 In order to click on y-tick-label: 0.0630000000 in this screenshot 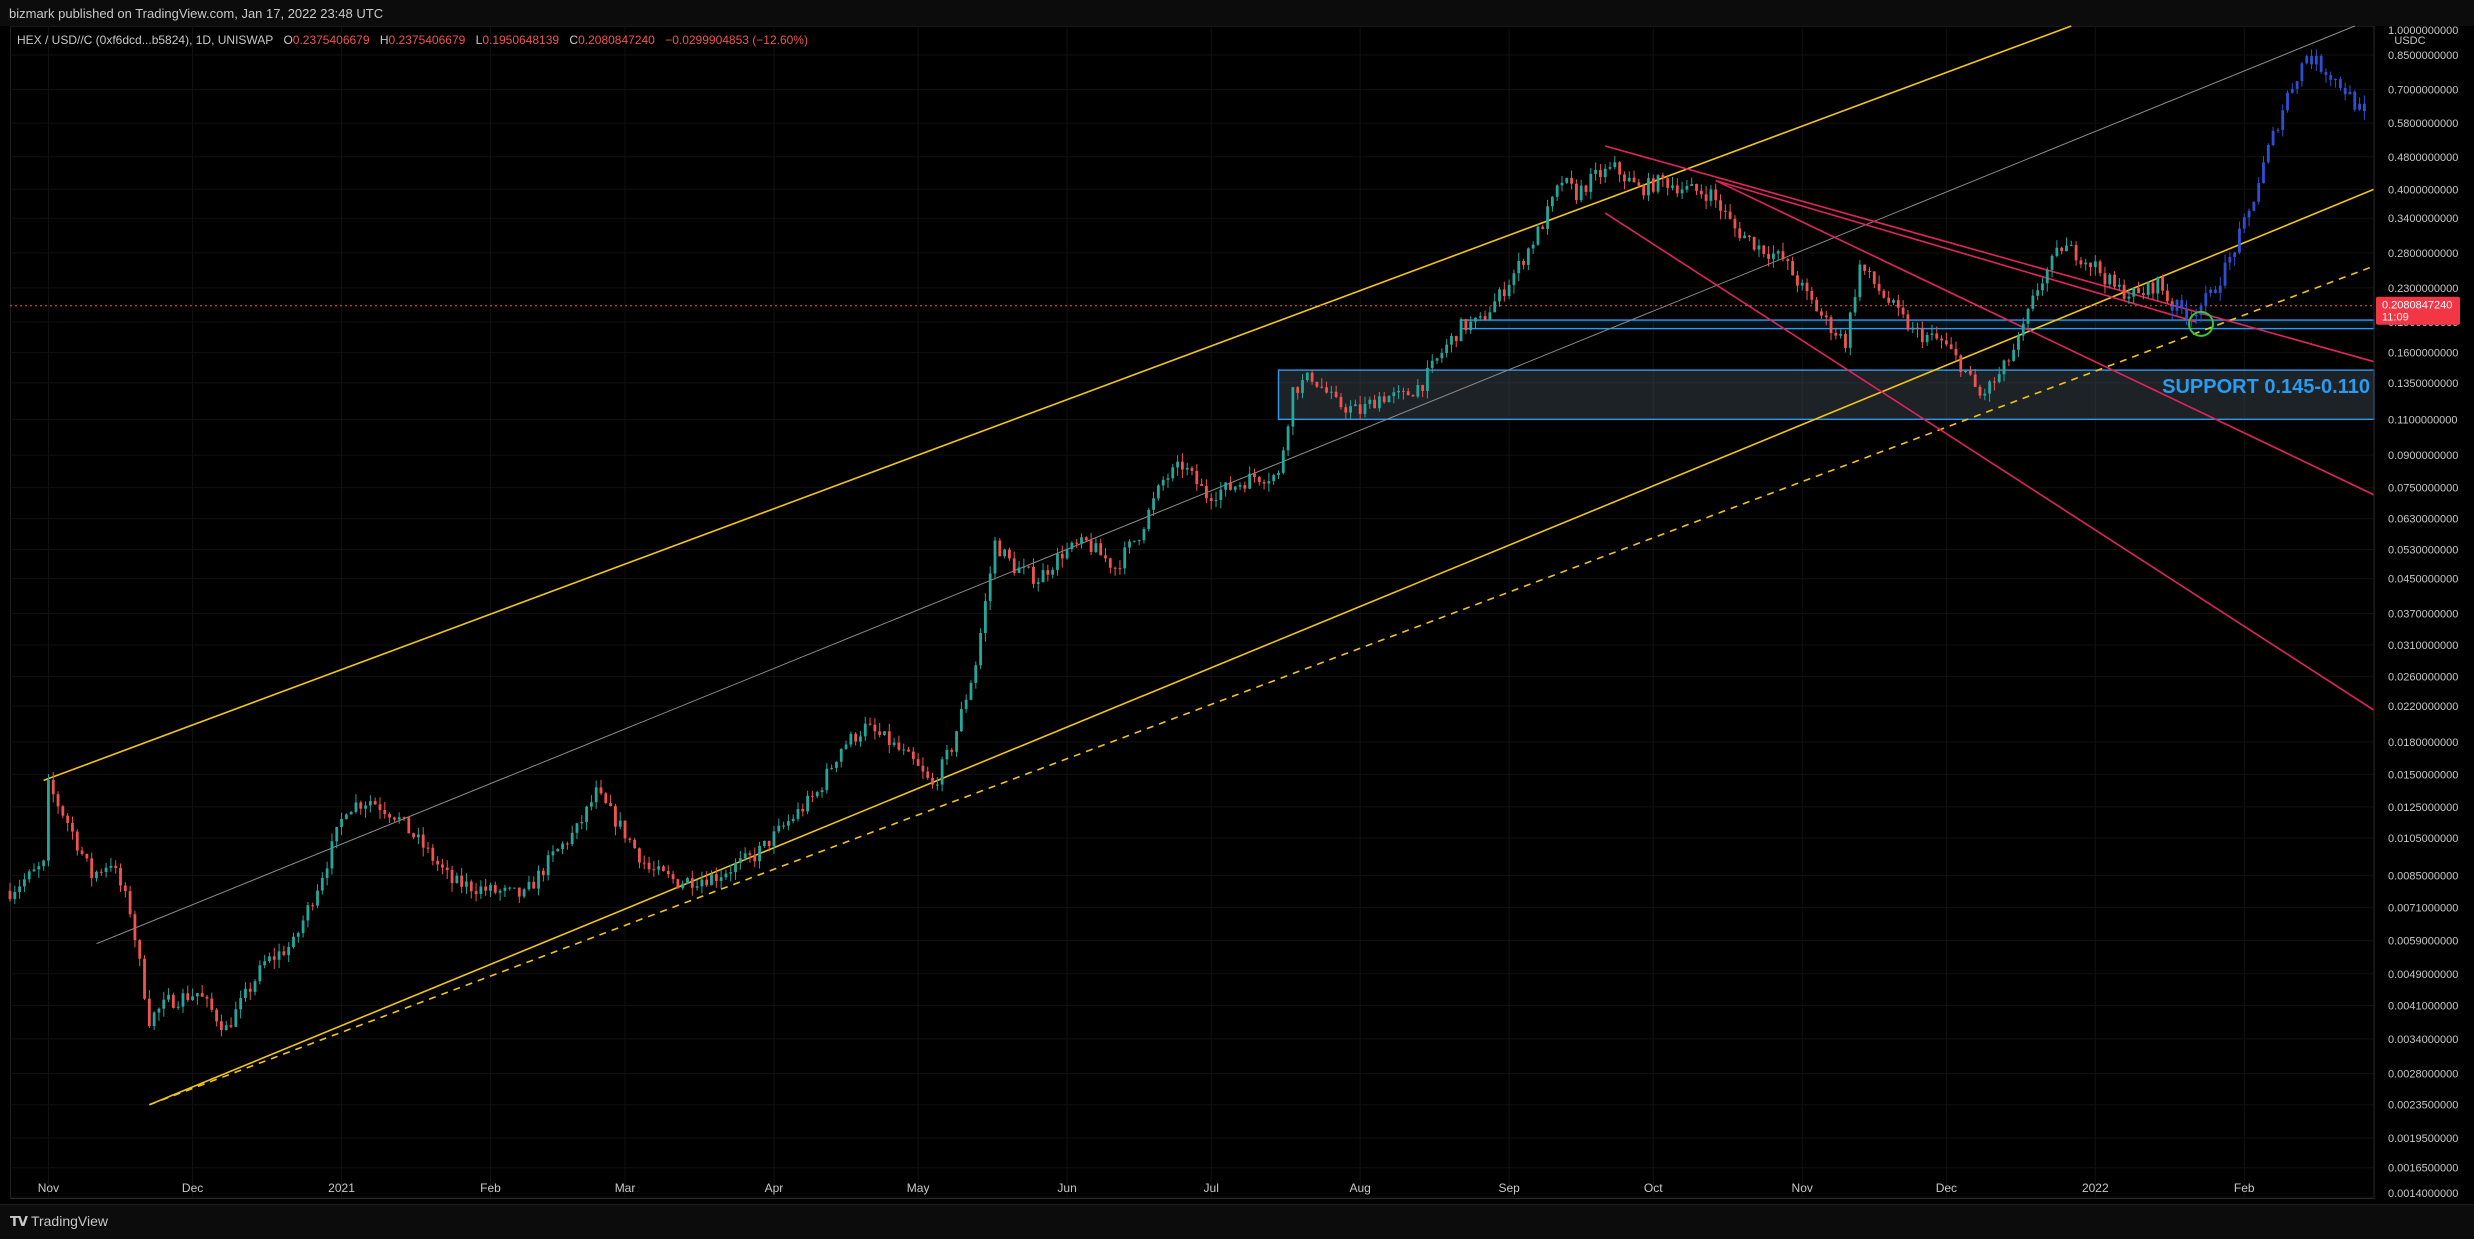, I will do `click(2423, 520)`.